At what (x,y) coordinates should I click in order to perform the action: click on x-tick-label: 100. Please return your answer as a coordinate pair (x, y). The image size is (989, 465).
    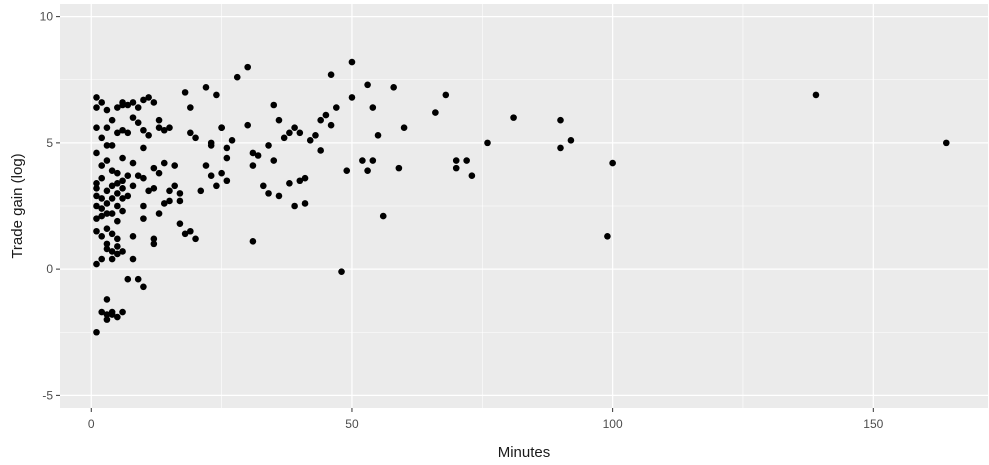
    Looking at the image, I should click on (613, 424).